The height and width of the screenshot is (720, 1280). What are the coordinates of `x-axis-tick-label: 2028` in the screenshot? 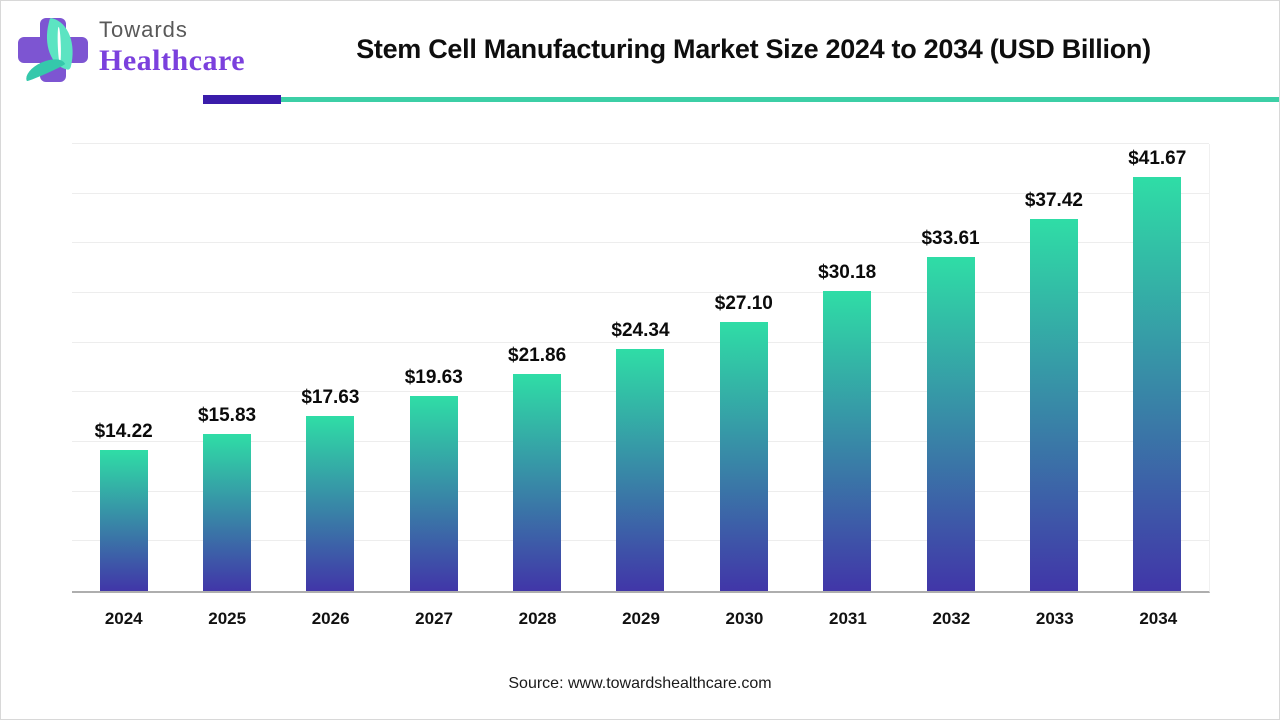 It's located at (537, 618).